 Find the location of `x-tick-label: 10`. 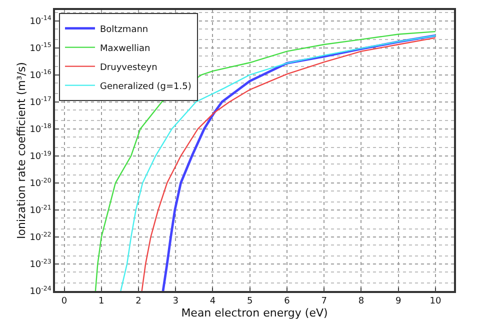

x-tick-label: 10 is located at coordinates (436, 301).